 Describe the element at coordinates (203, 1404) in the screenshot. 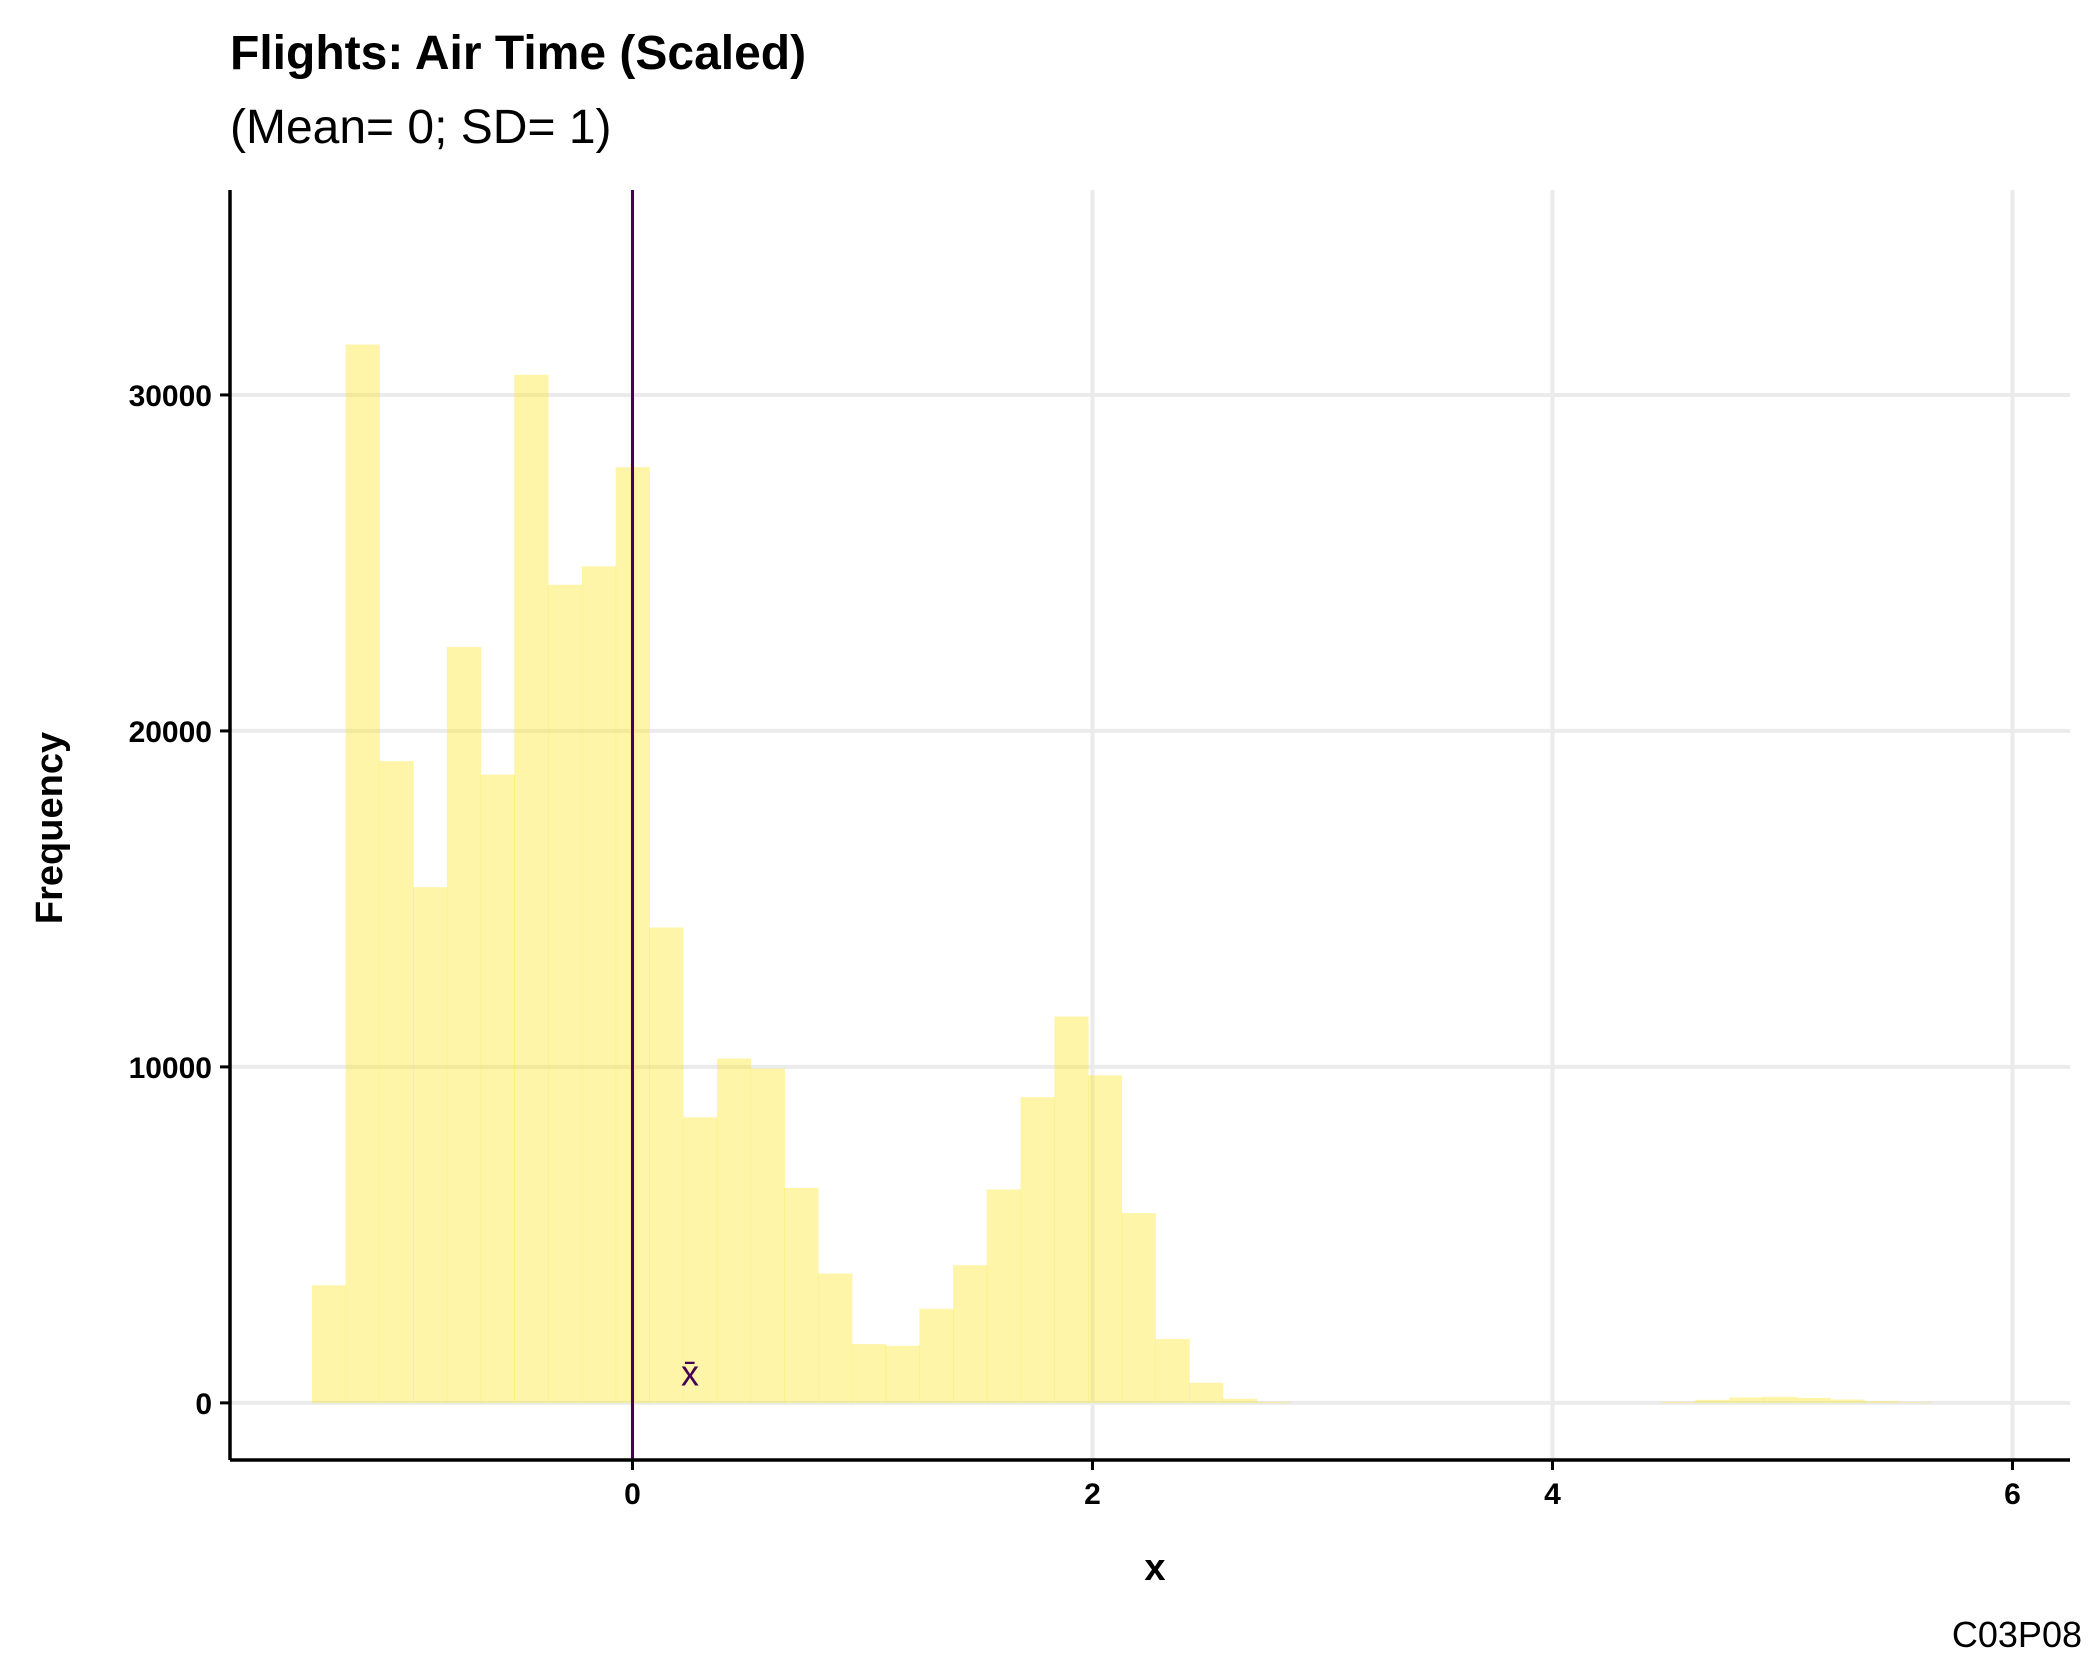

I see `y-tick-label-0: 0` at that location.